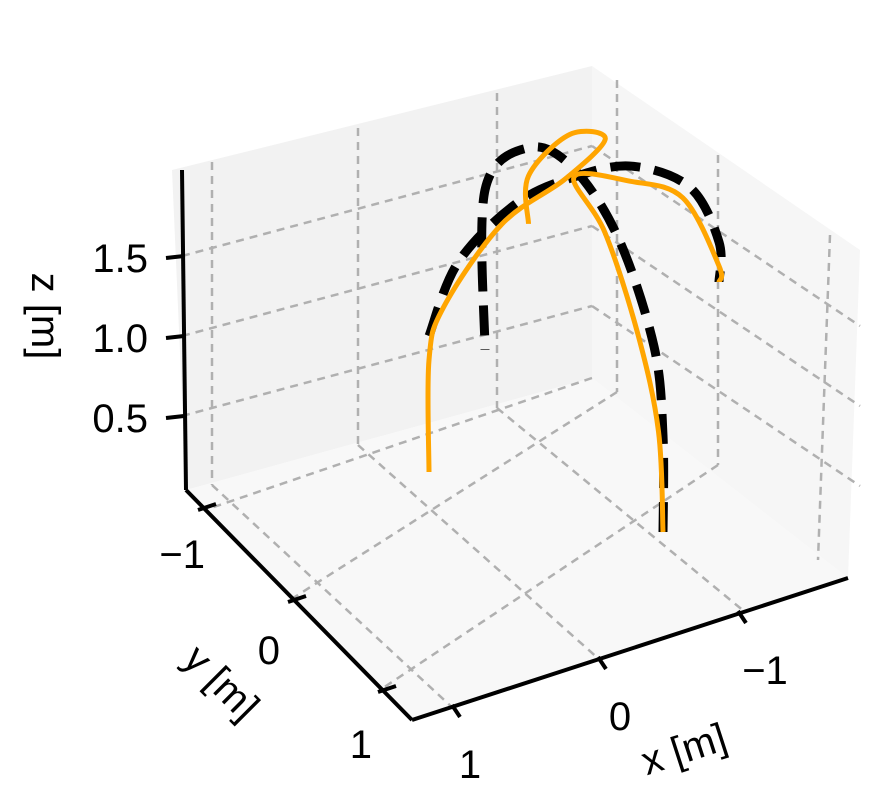 Image resolution: width=886 pixels, height=800 pixels. I want to click on y-axis-label: y [m], so click(221, 683).